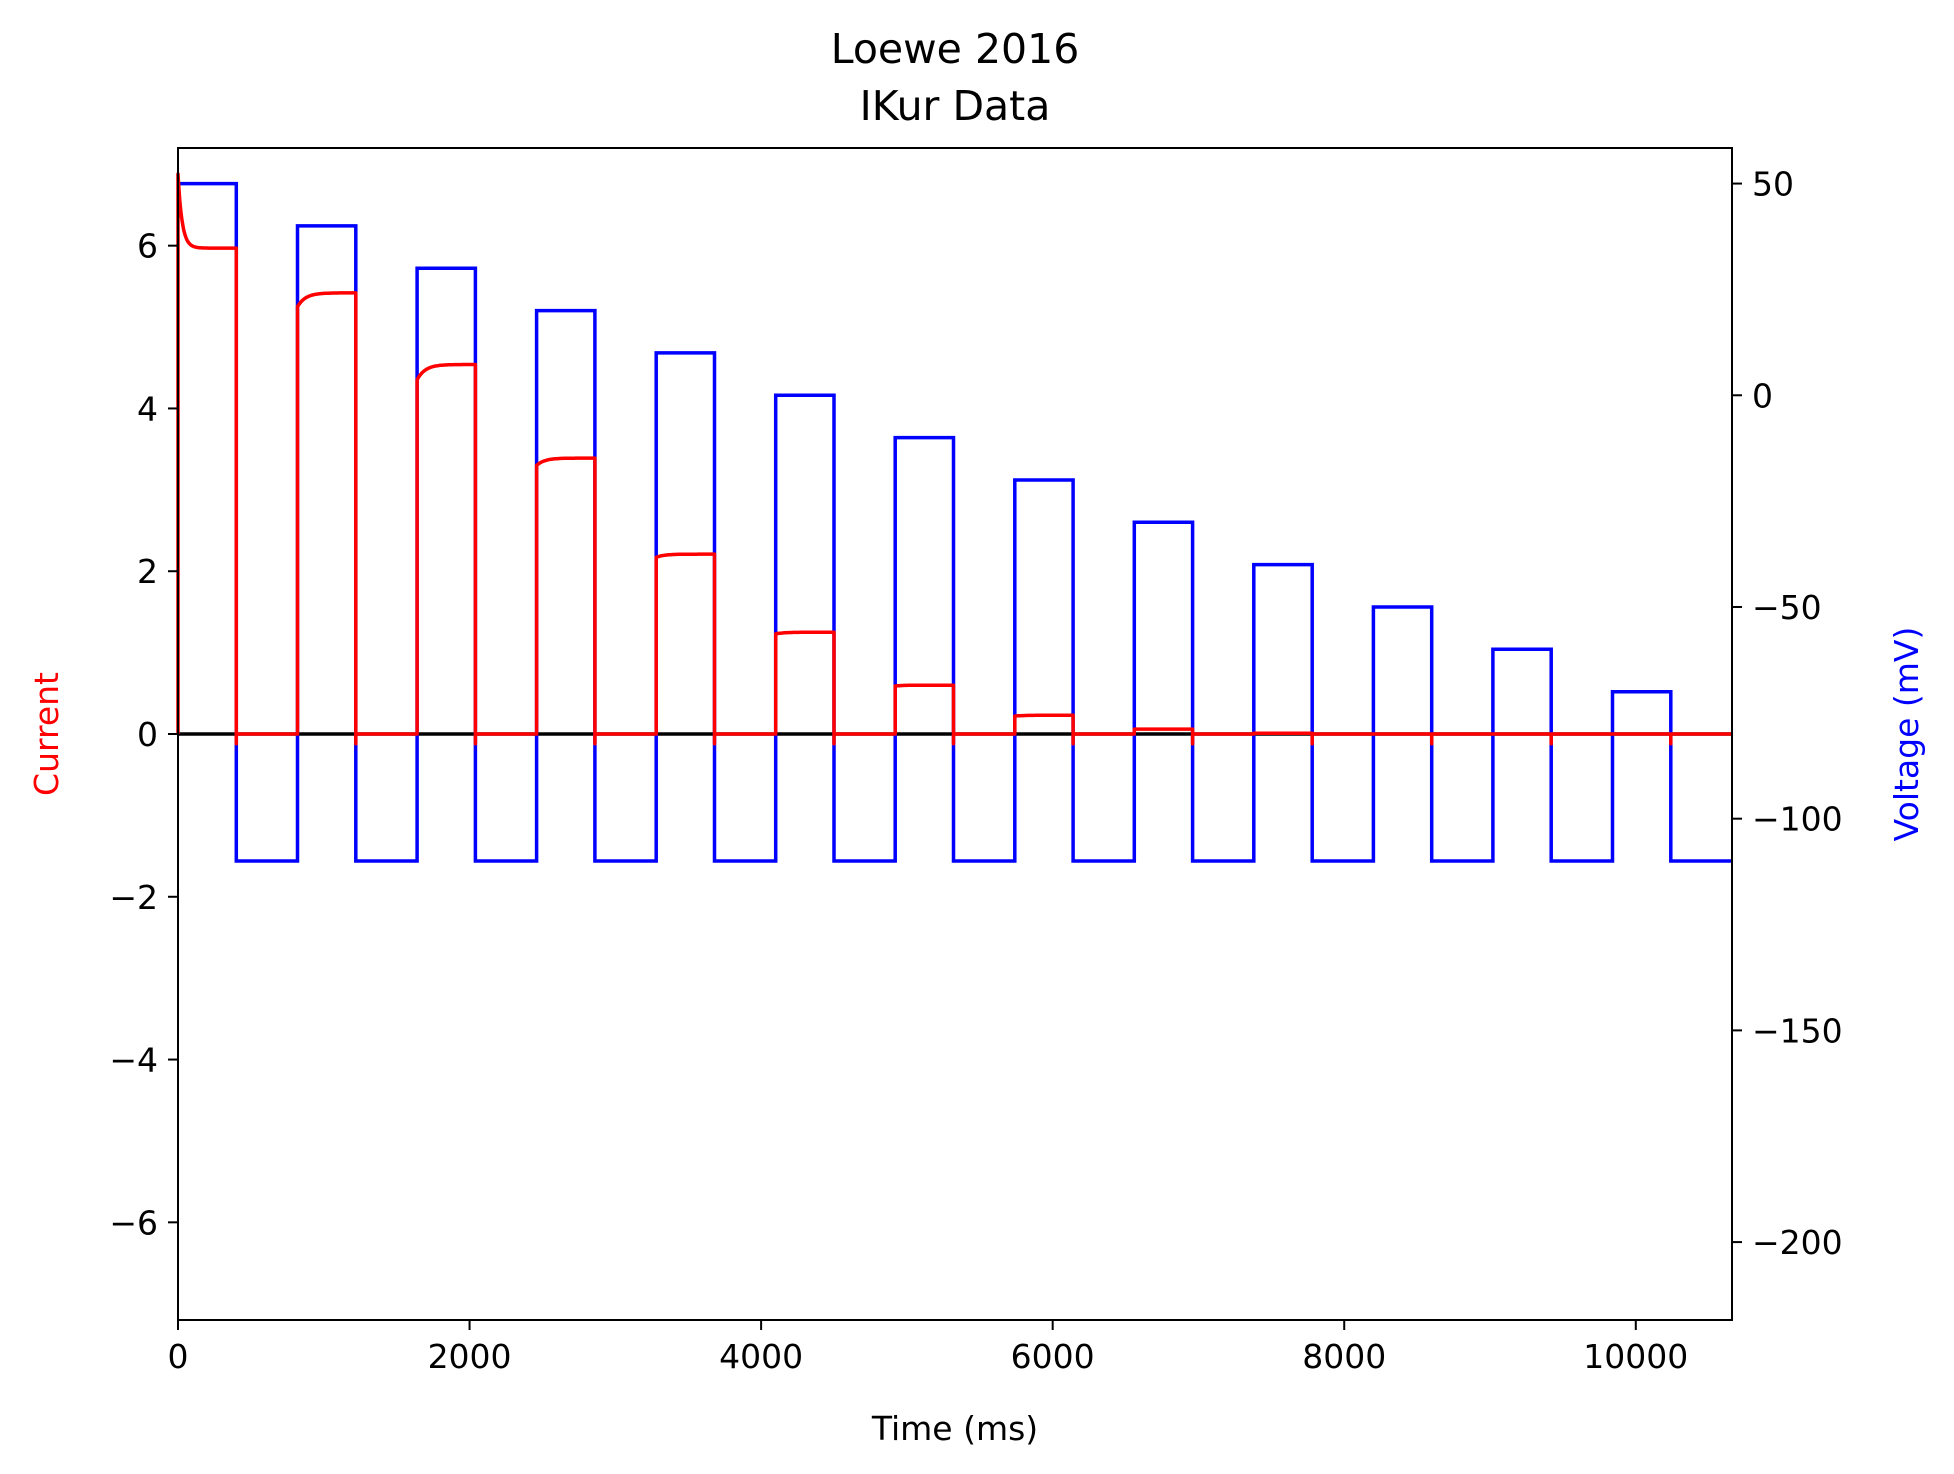 The height and width of the screenshot is (1474, 1954). I want to click on y-left-tick-label: −6, so click(133, 1222).